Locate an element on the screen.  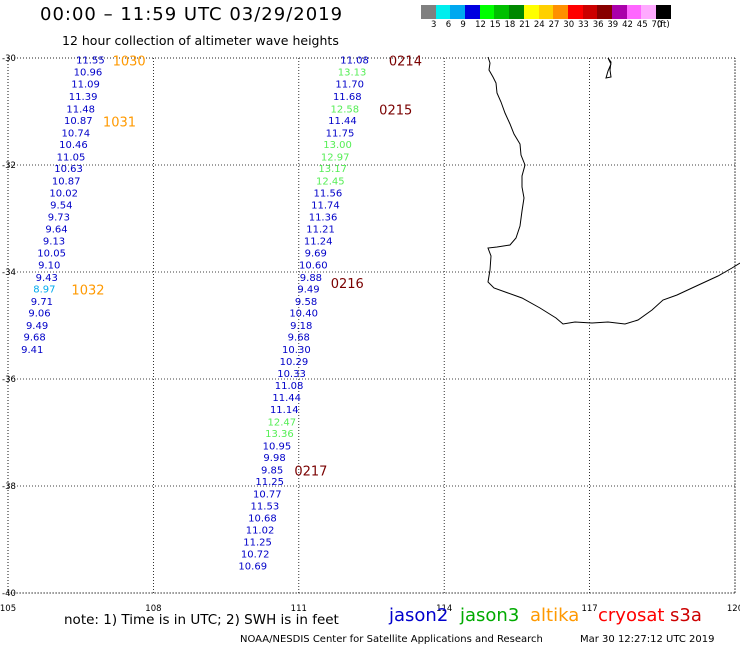
lat-tick-label: -36 is located at coordinates (9, 380).